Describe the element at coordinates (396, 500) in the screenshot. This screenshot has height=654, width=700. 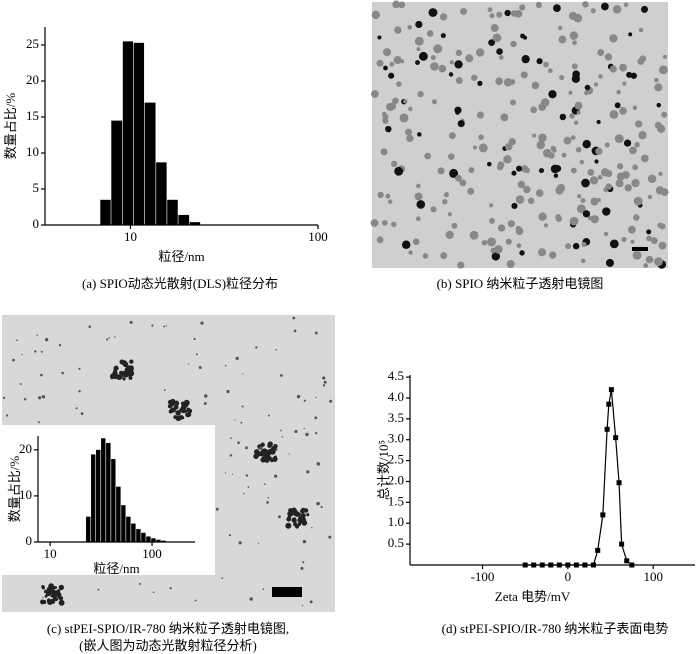
I see `y-tick-label: 1.5` at that location.